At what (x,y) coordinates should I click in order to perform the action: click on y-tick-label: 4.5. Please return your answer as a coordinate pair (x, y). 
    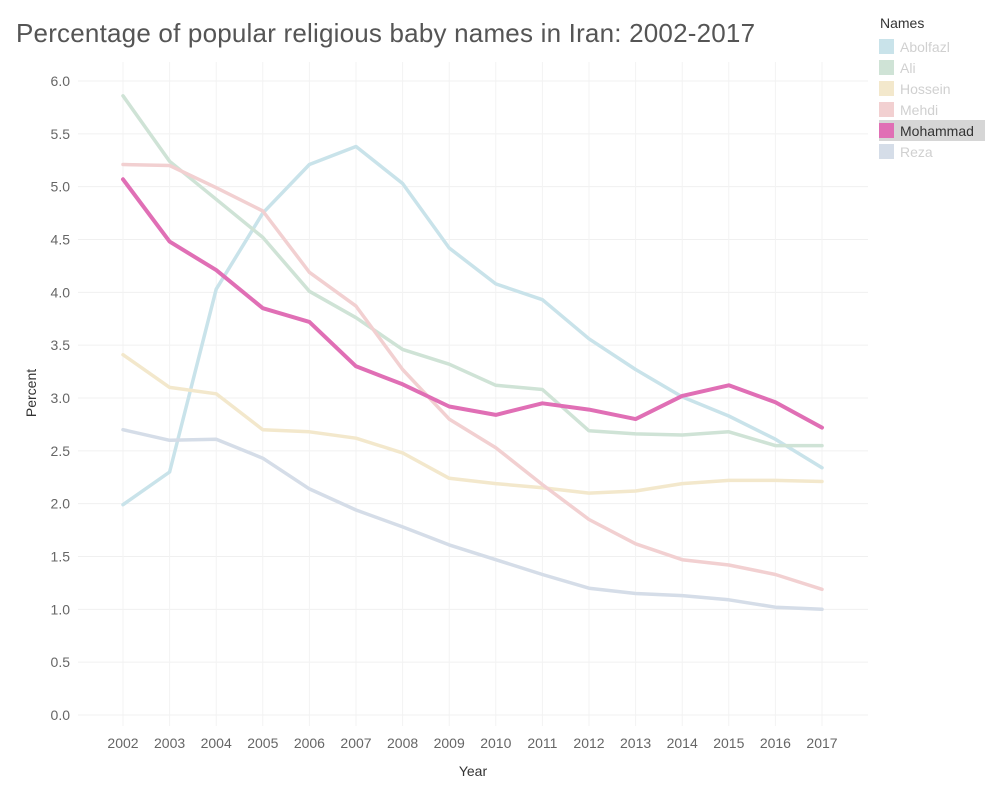
    Looking at the image, I should click on (61, 240).